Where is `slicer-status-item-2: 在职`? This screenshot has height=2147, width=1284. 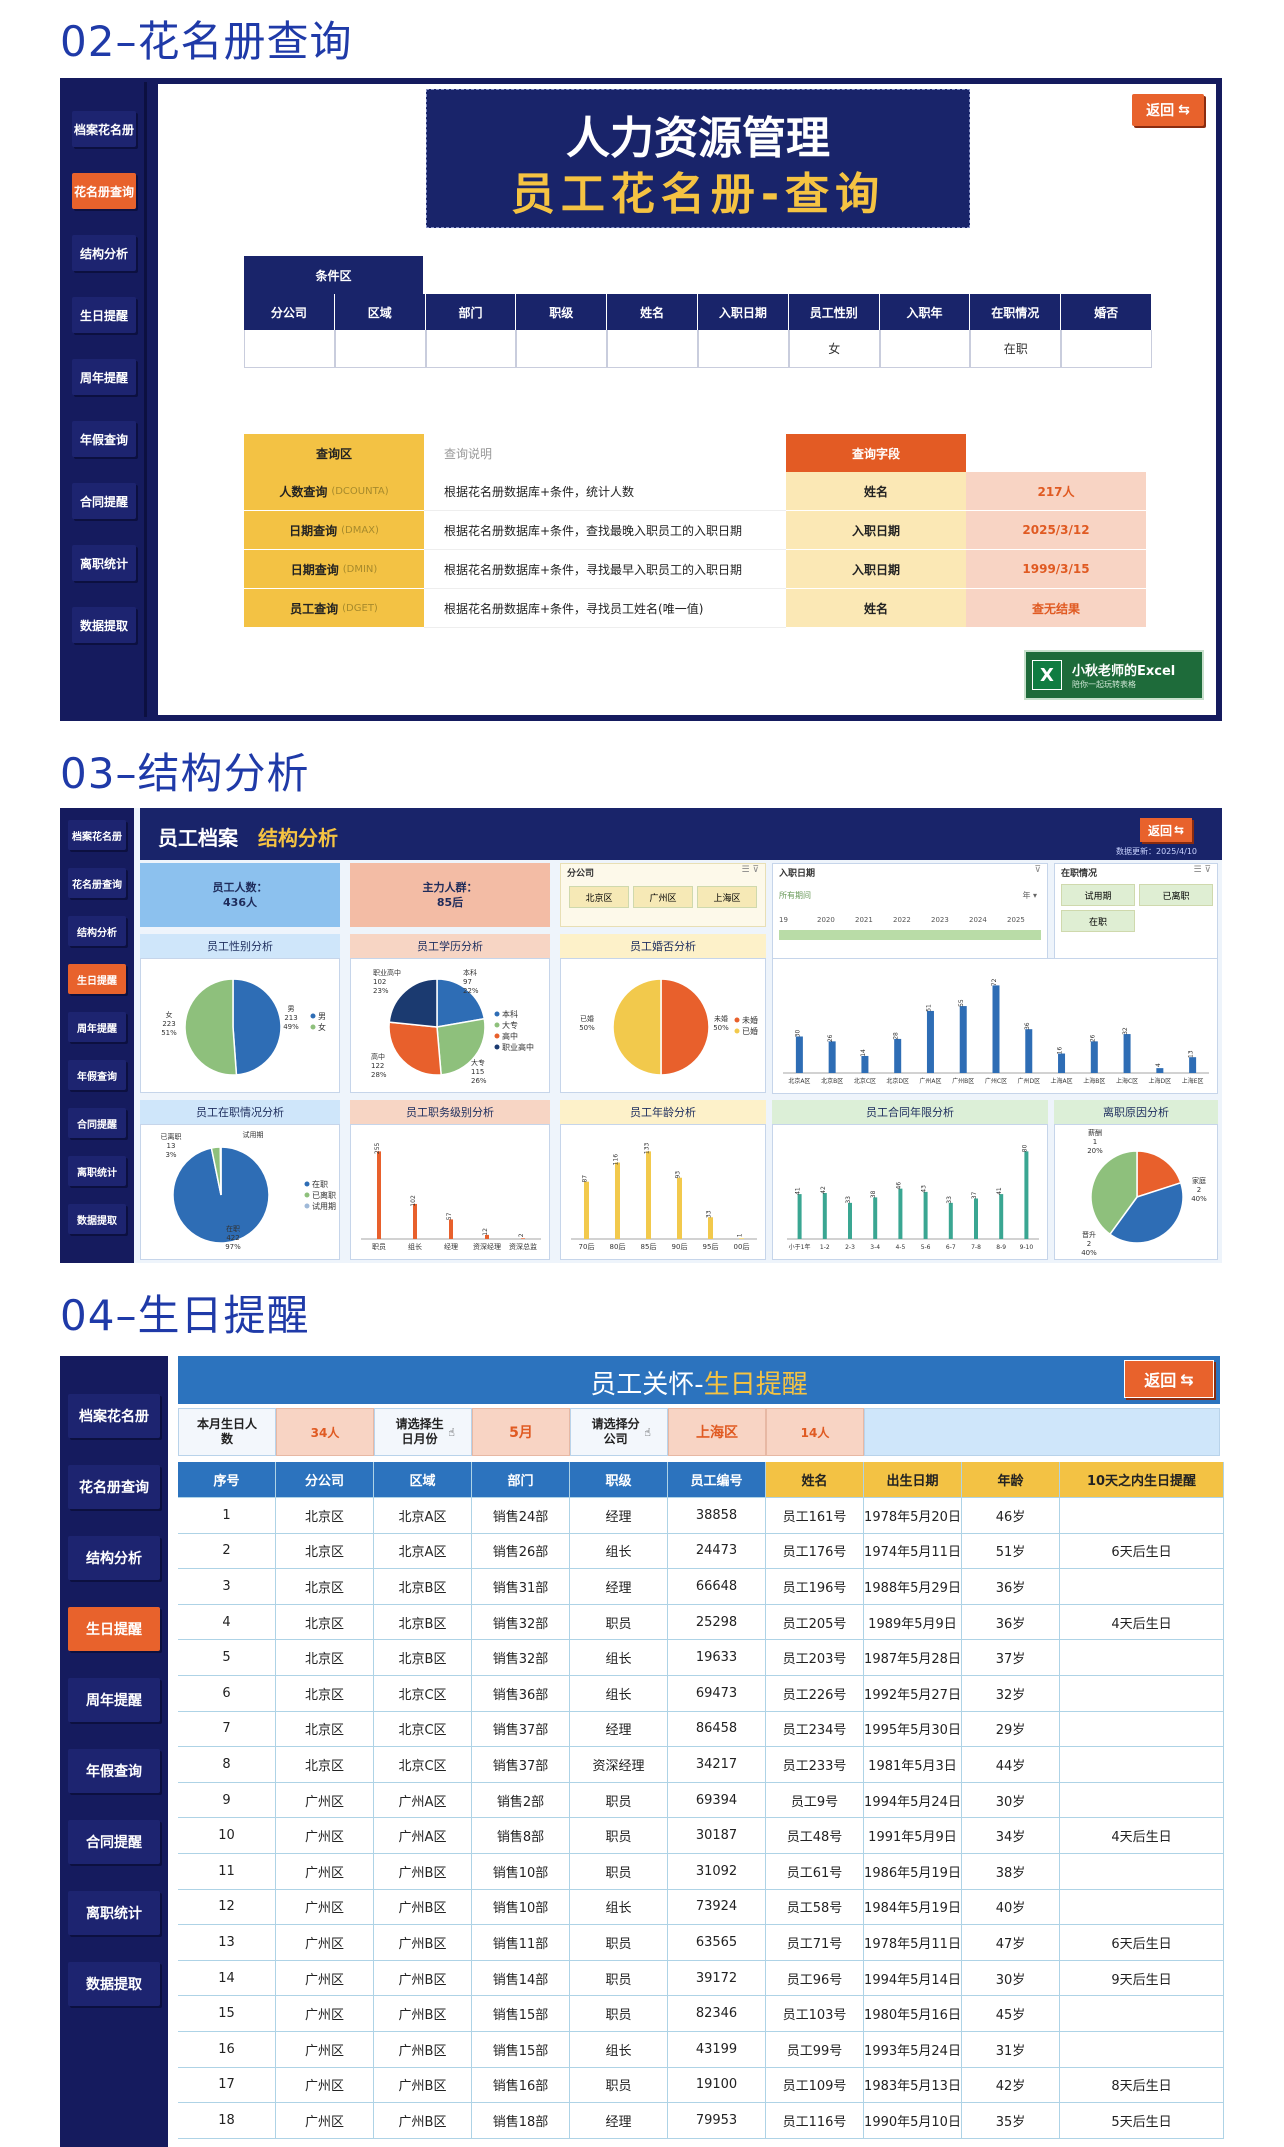
slicer-status-item-2: 在职 is located at coordinates (1098, 921).